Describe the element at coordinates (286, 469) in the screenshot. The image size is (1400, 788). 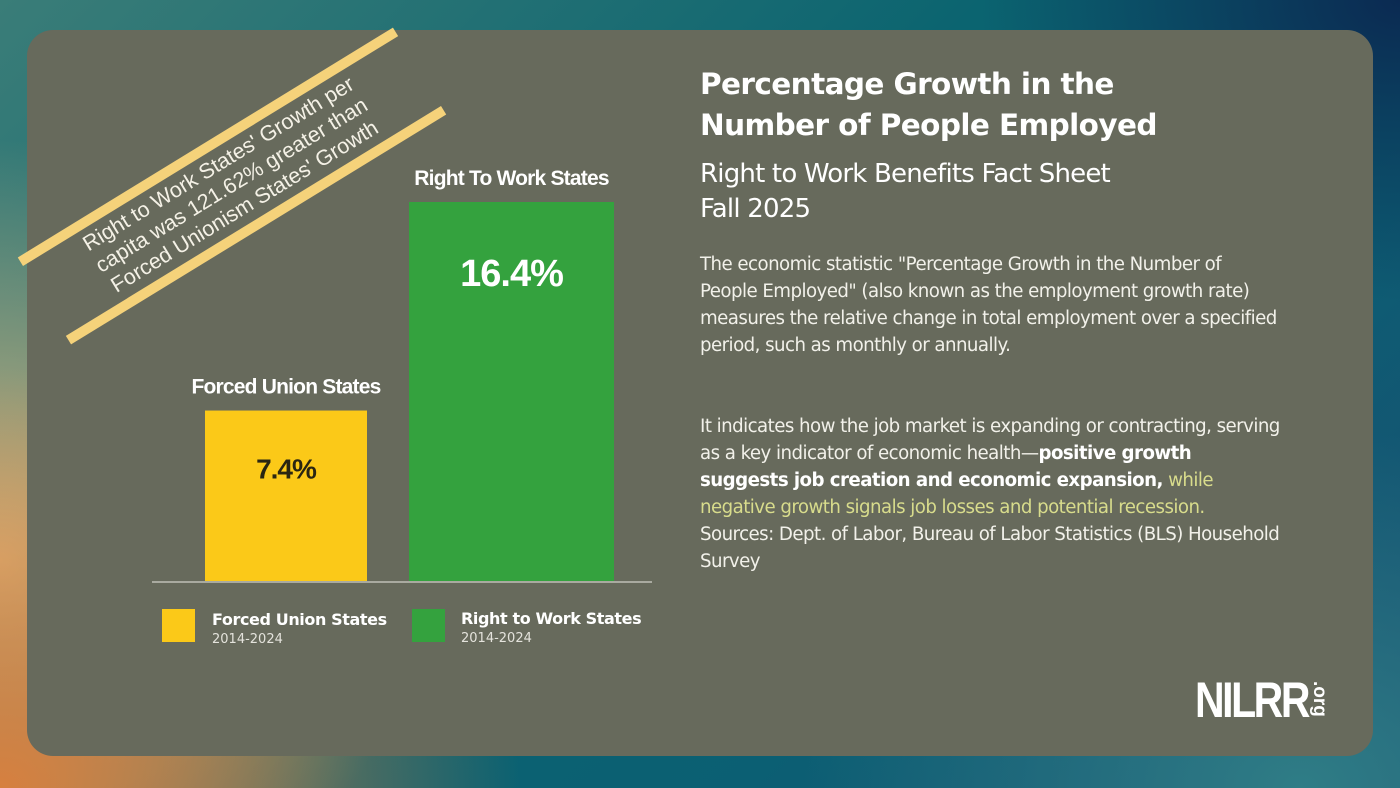
I see `bar-value-label: 7.4%` at that location.